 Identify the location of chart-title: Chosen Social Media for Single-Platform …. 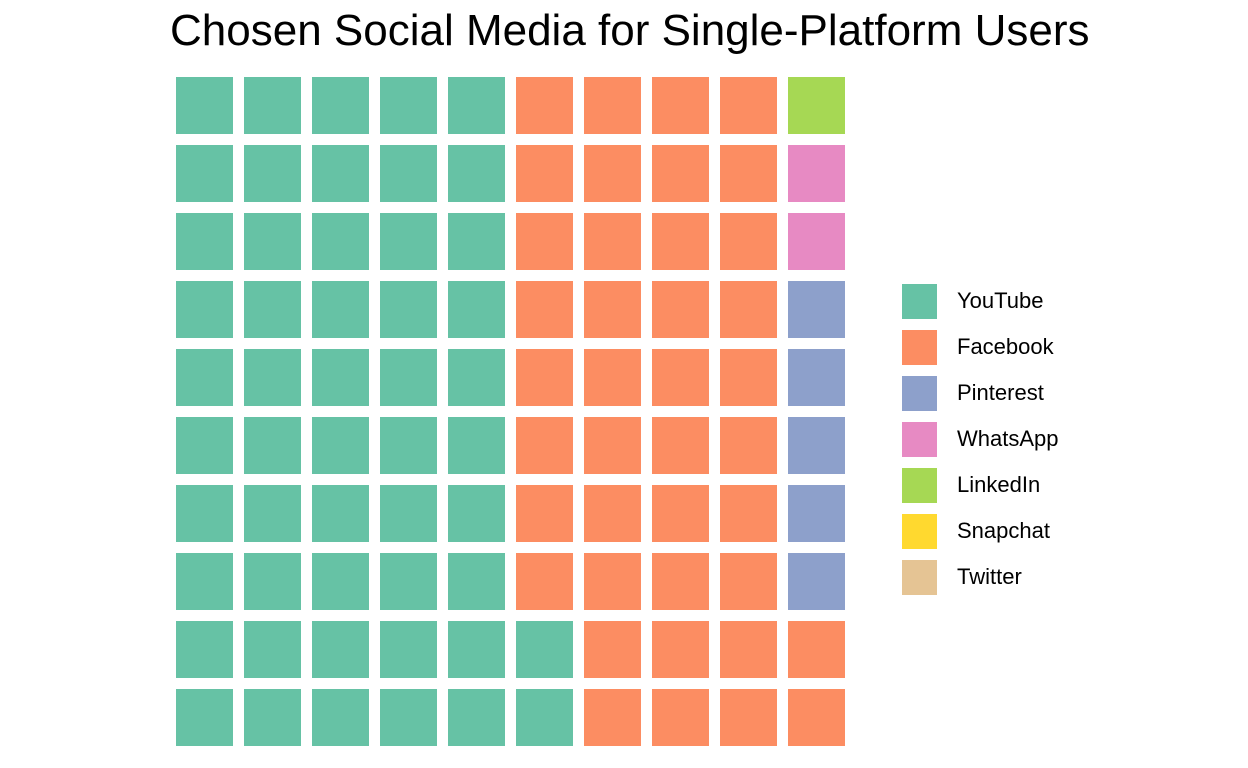
(630, 30).